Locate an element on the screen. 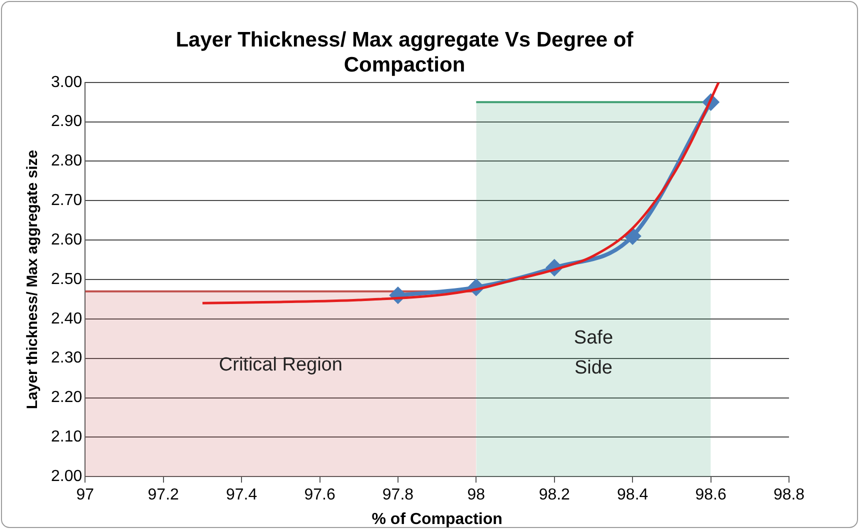 The height and width of the screenshot is (529, 859). y-tick-label: 2.80 is located at coordinates (66, 161).